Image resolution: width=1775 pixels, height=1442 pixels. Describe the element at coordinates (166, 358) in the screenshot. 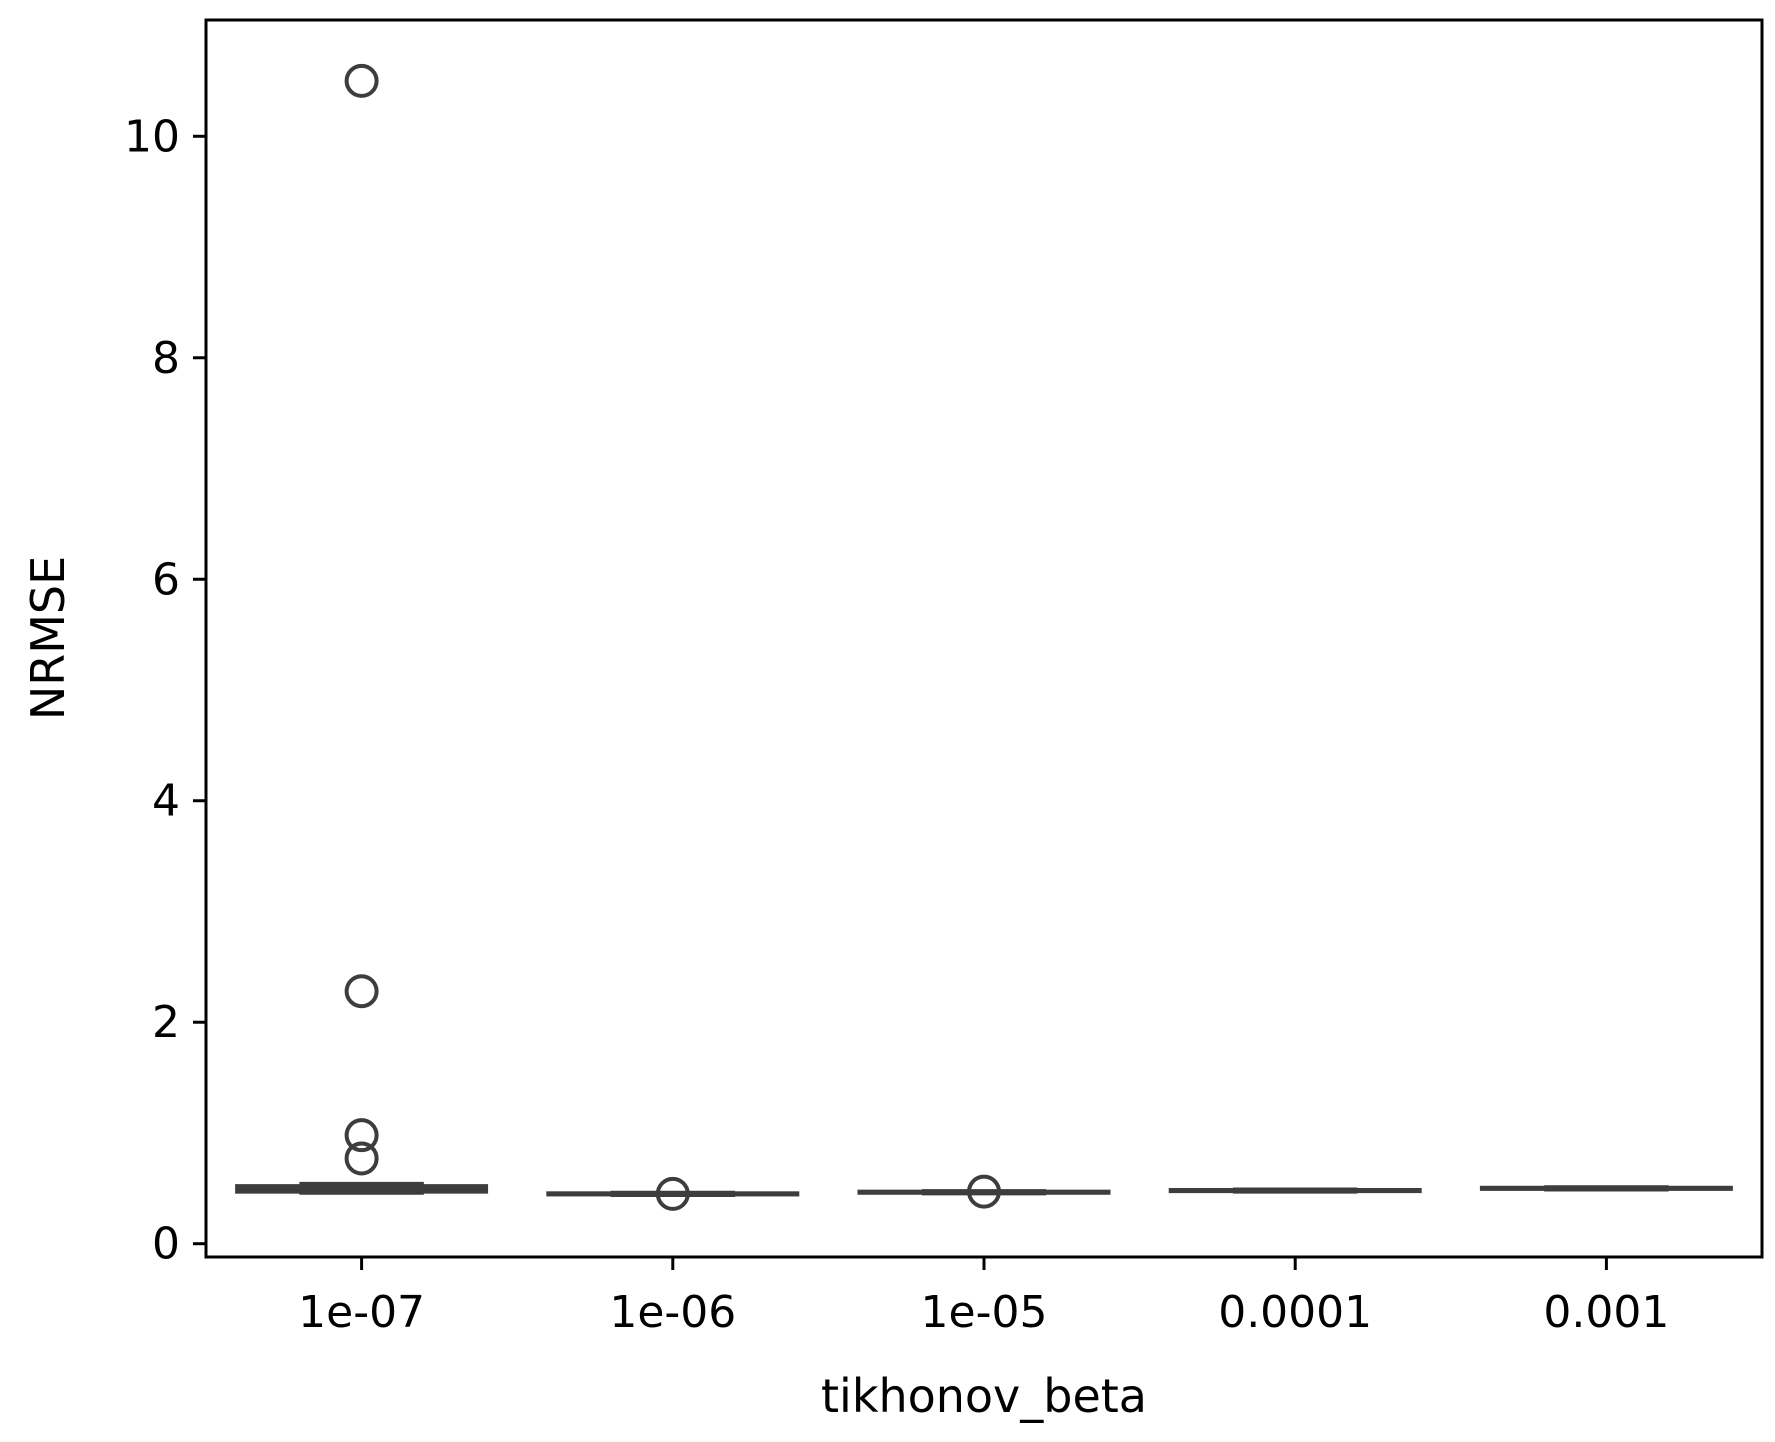

I see `y-tick-label: 8` at that location.